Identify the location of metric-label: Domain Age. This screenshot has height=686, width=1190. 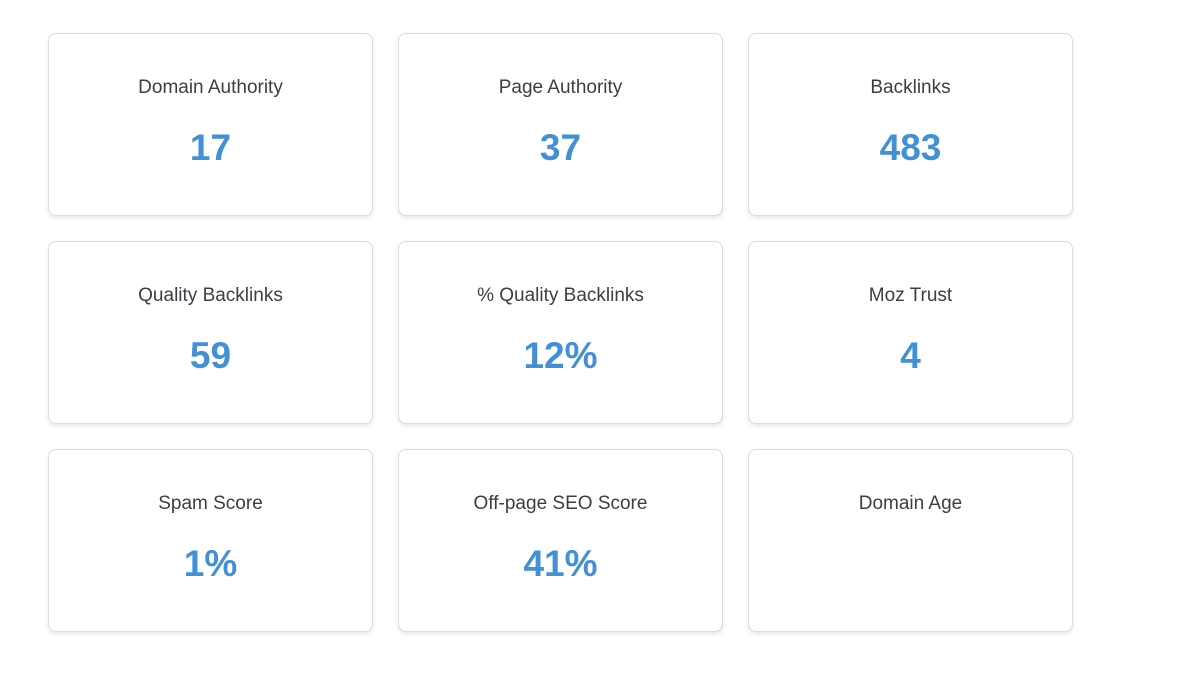
(910, 503).